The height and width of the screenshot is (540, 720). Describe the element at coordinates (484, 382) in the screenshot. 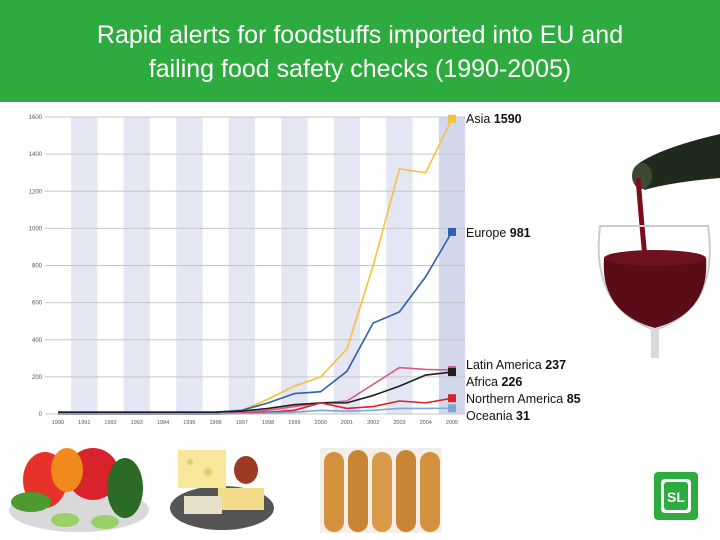

I see `legend-series-name: Africa` at that location.